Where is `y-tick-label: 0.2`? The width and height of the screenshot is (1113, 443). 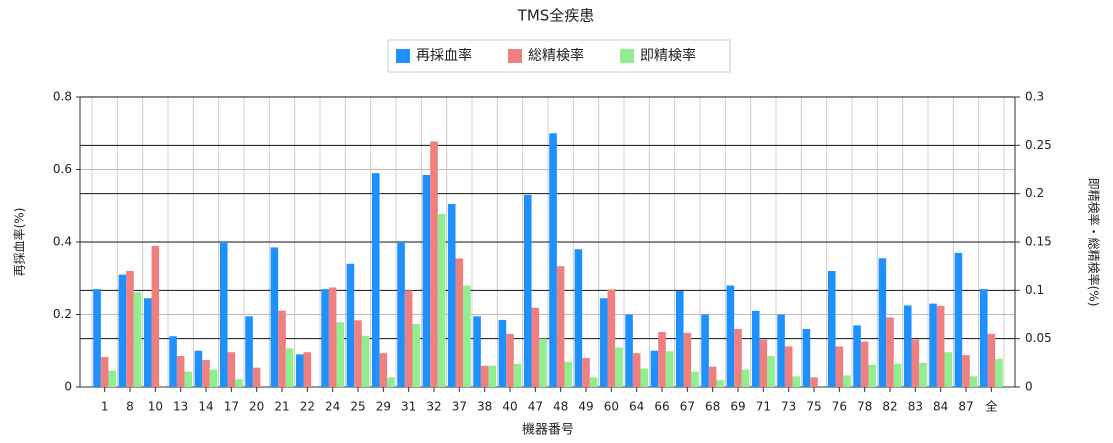 y-tick-label: 0.2 is located at coordinates (62, 314).